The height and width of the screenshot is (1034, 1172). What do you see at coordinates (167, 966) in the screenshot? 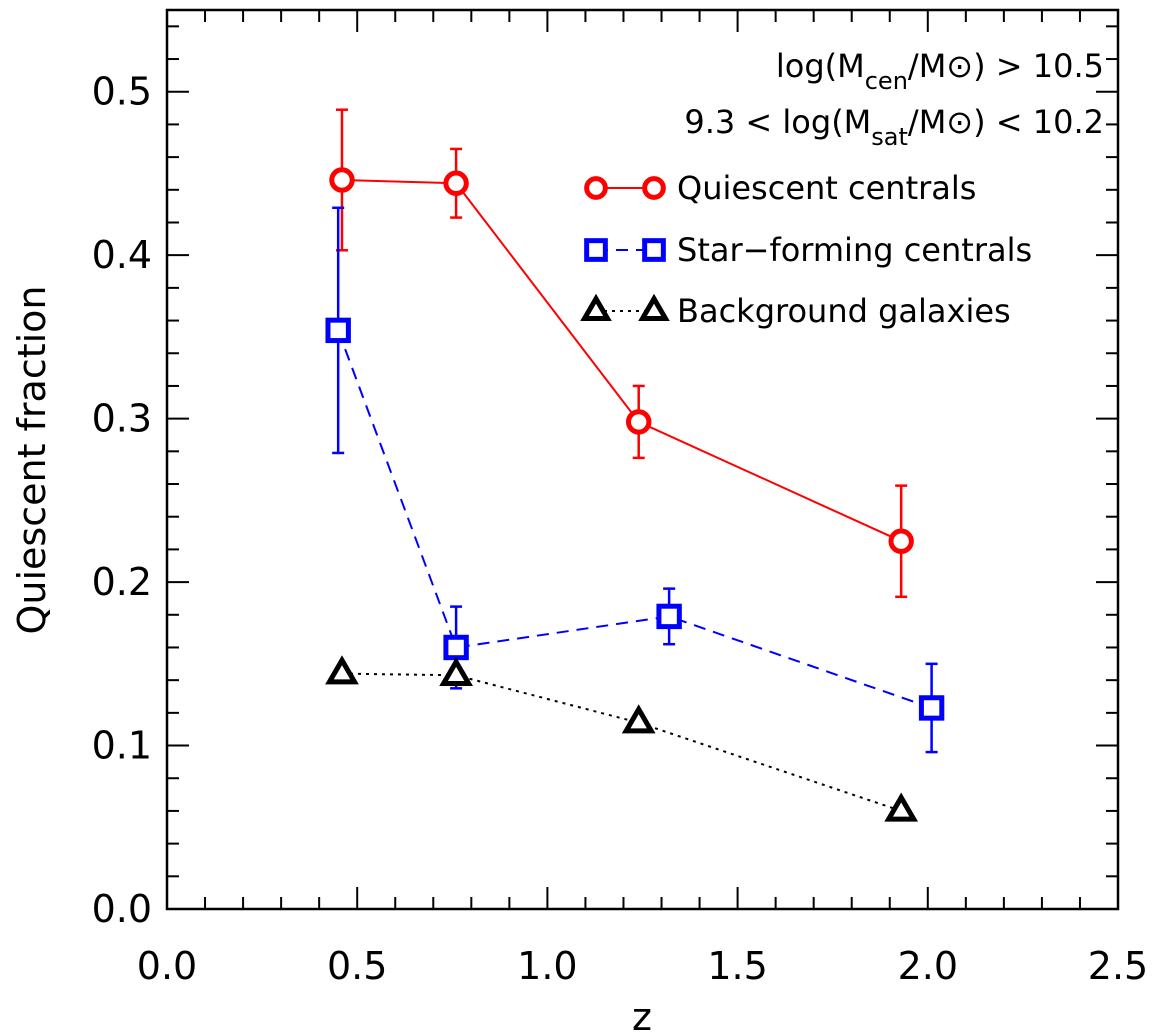
I see `x-tick-label: 0.0` at bounding box center [167, 966].